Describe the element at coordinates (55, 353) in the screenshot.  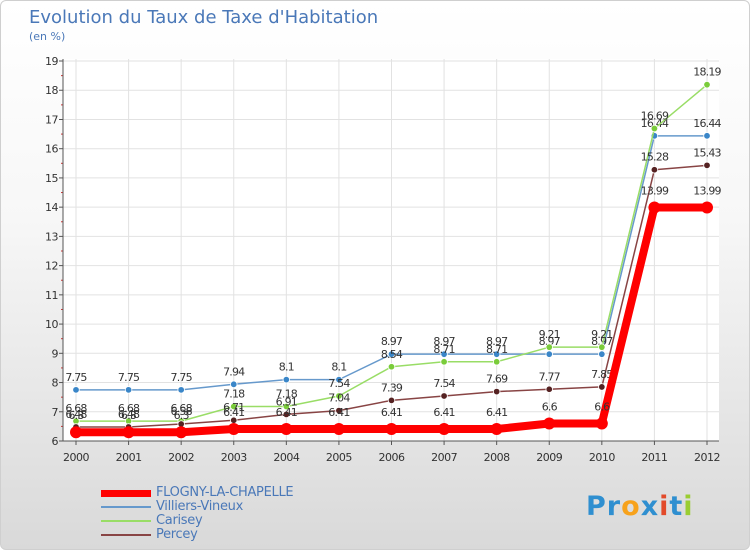
I see `y-tick-label: 9` at that location.